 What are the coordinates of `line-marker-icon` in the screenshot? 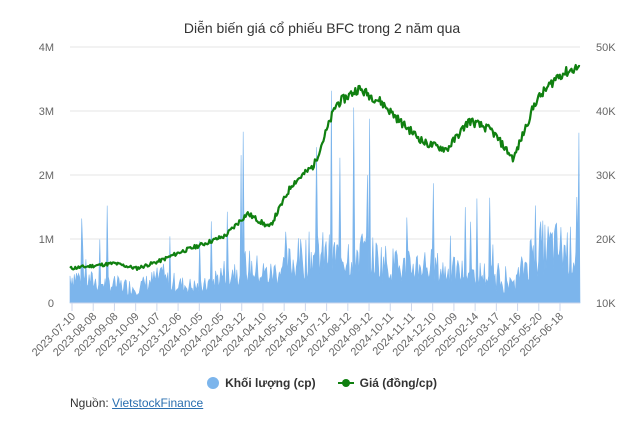 It's located at (345, 383).